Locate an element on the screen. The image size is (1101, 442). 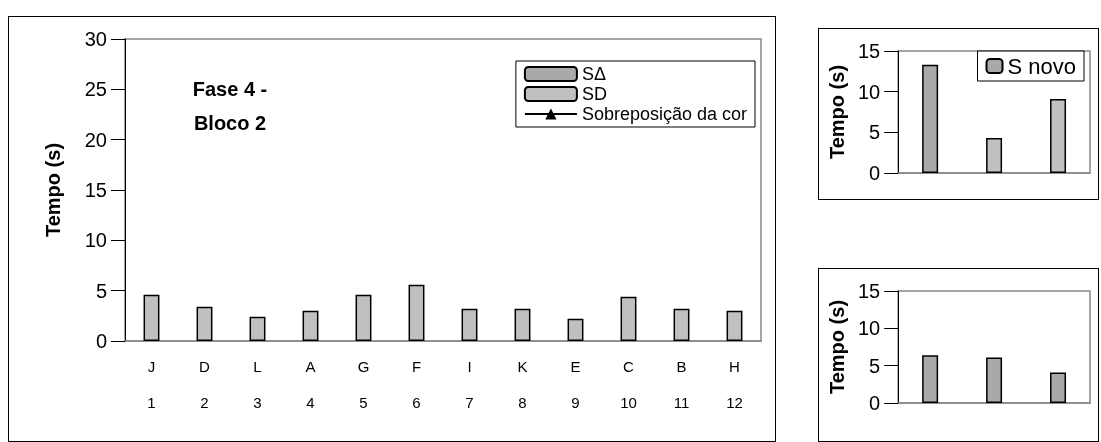
legend-label: S novo is located at coordinates (1042, 66).